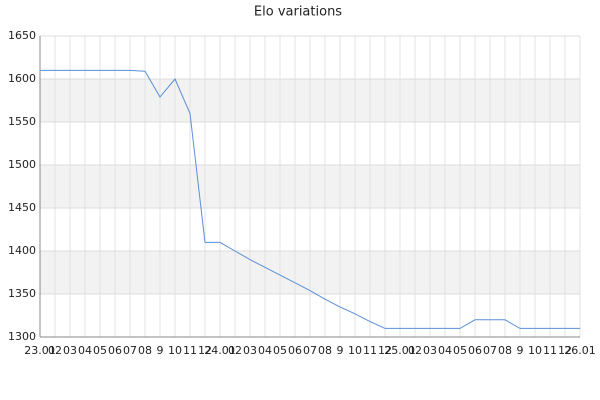 The width and height of the screenshot is (600, 400). What do you see at coordinates (298, 12) in the screenshot?
I see `chart-title: Elo variations` at bounding box center [298, 12].